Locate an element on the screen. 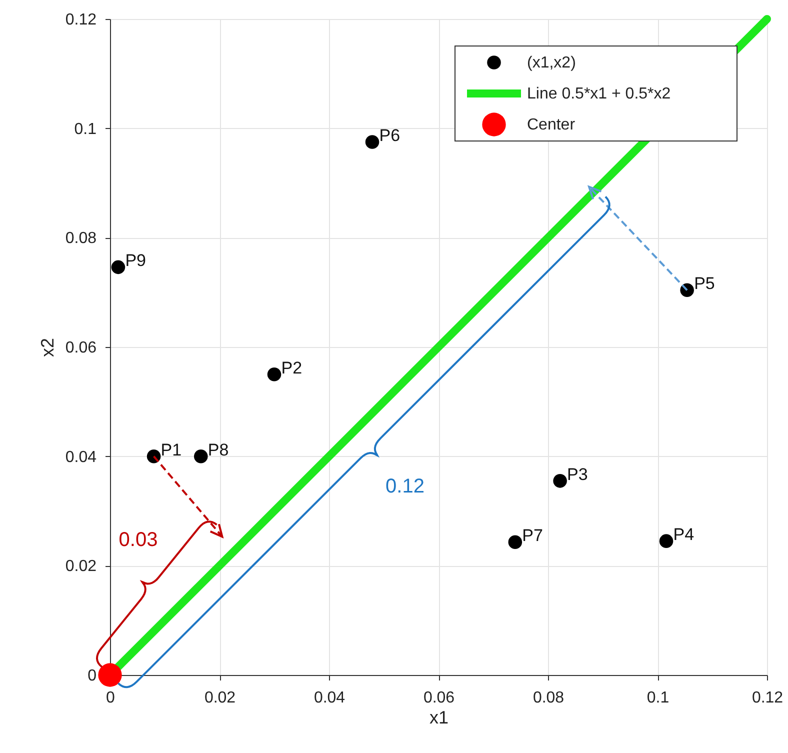  x-tick-label: 0.08 is located at coordinates (548, 698).